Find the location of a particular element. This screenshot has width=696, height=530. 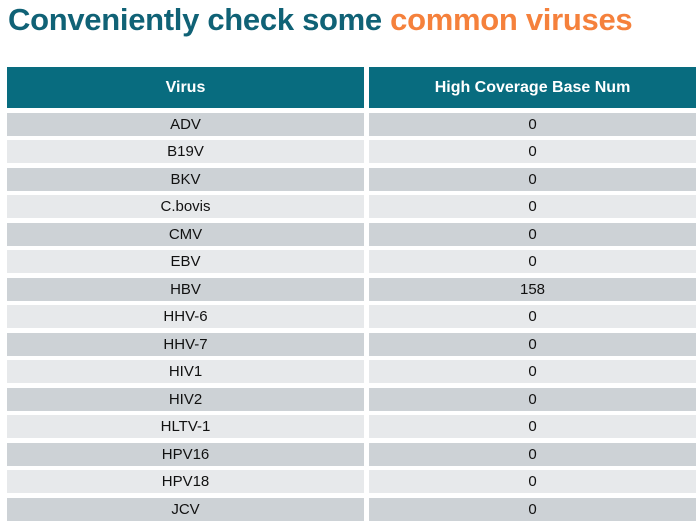

table-row: HPV18 0 is located at coordinates (351, 481).